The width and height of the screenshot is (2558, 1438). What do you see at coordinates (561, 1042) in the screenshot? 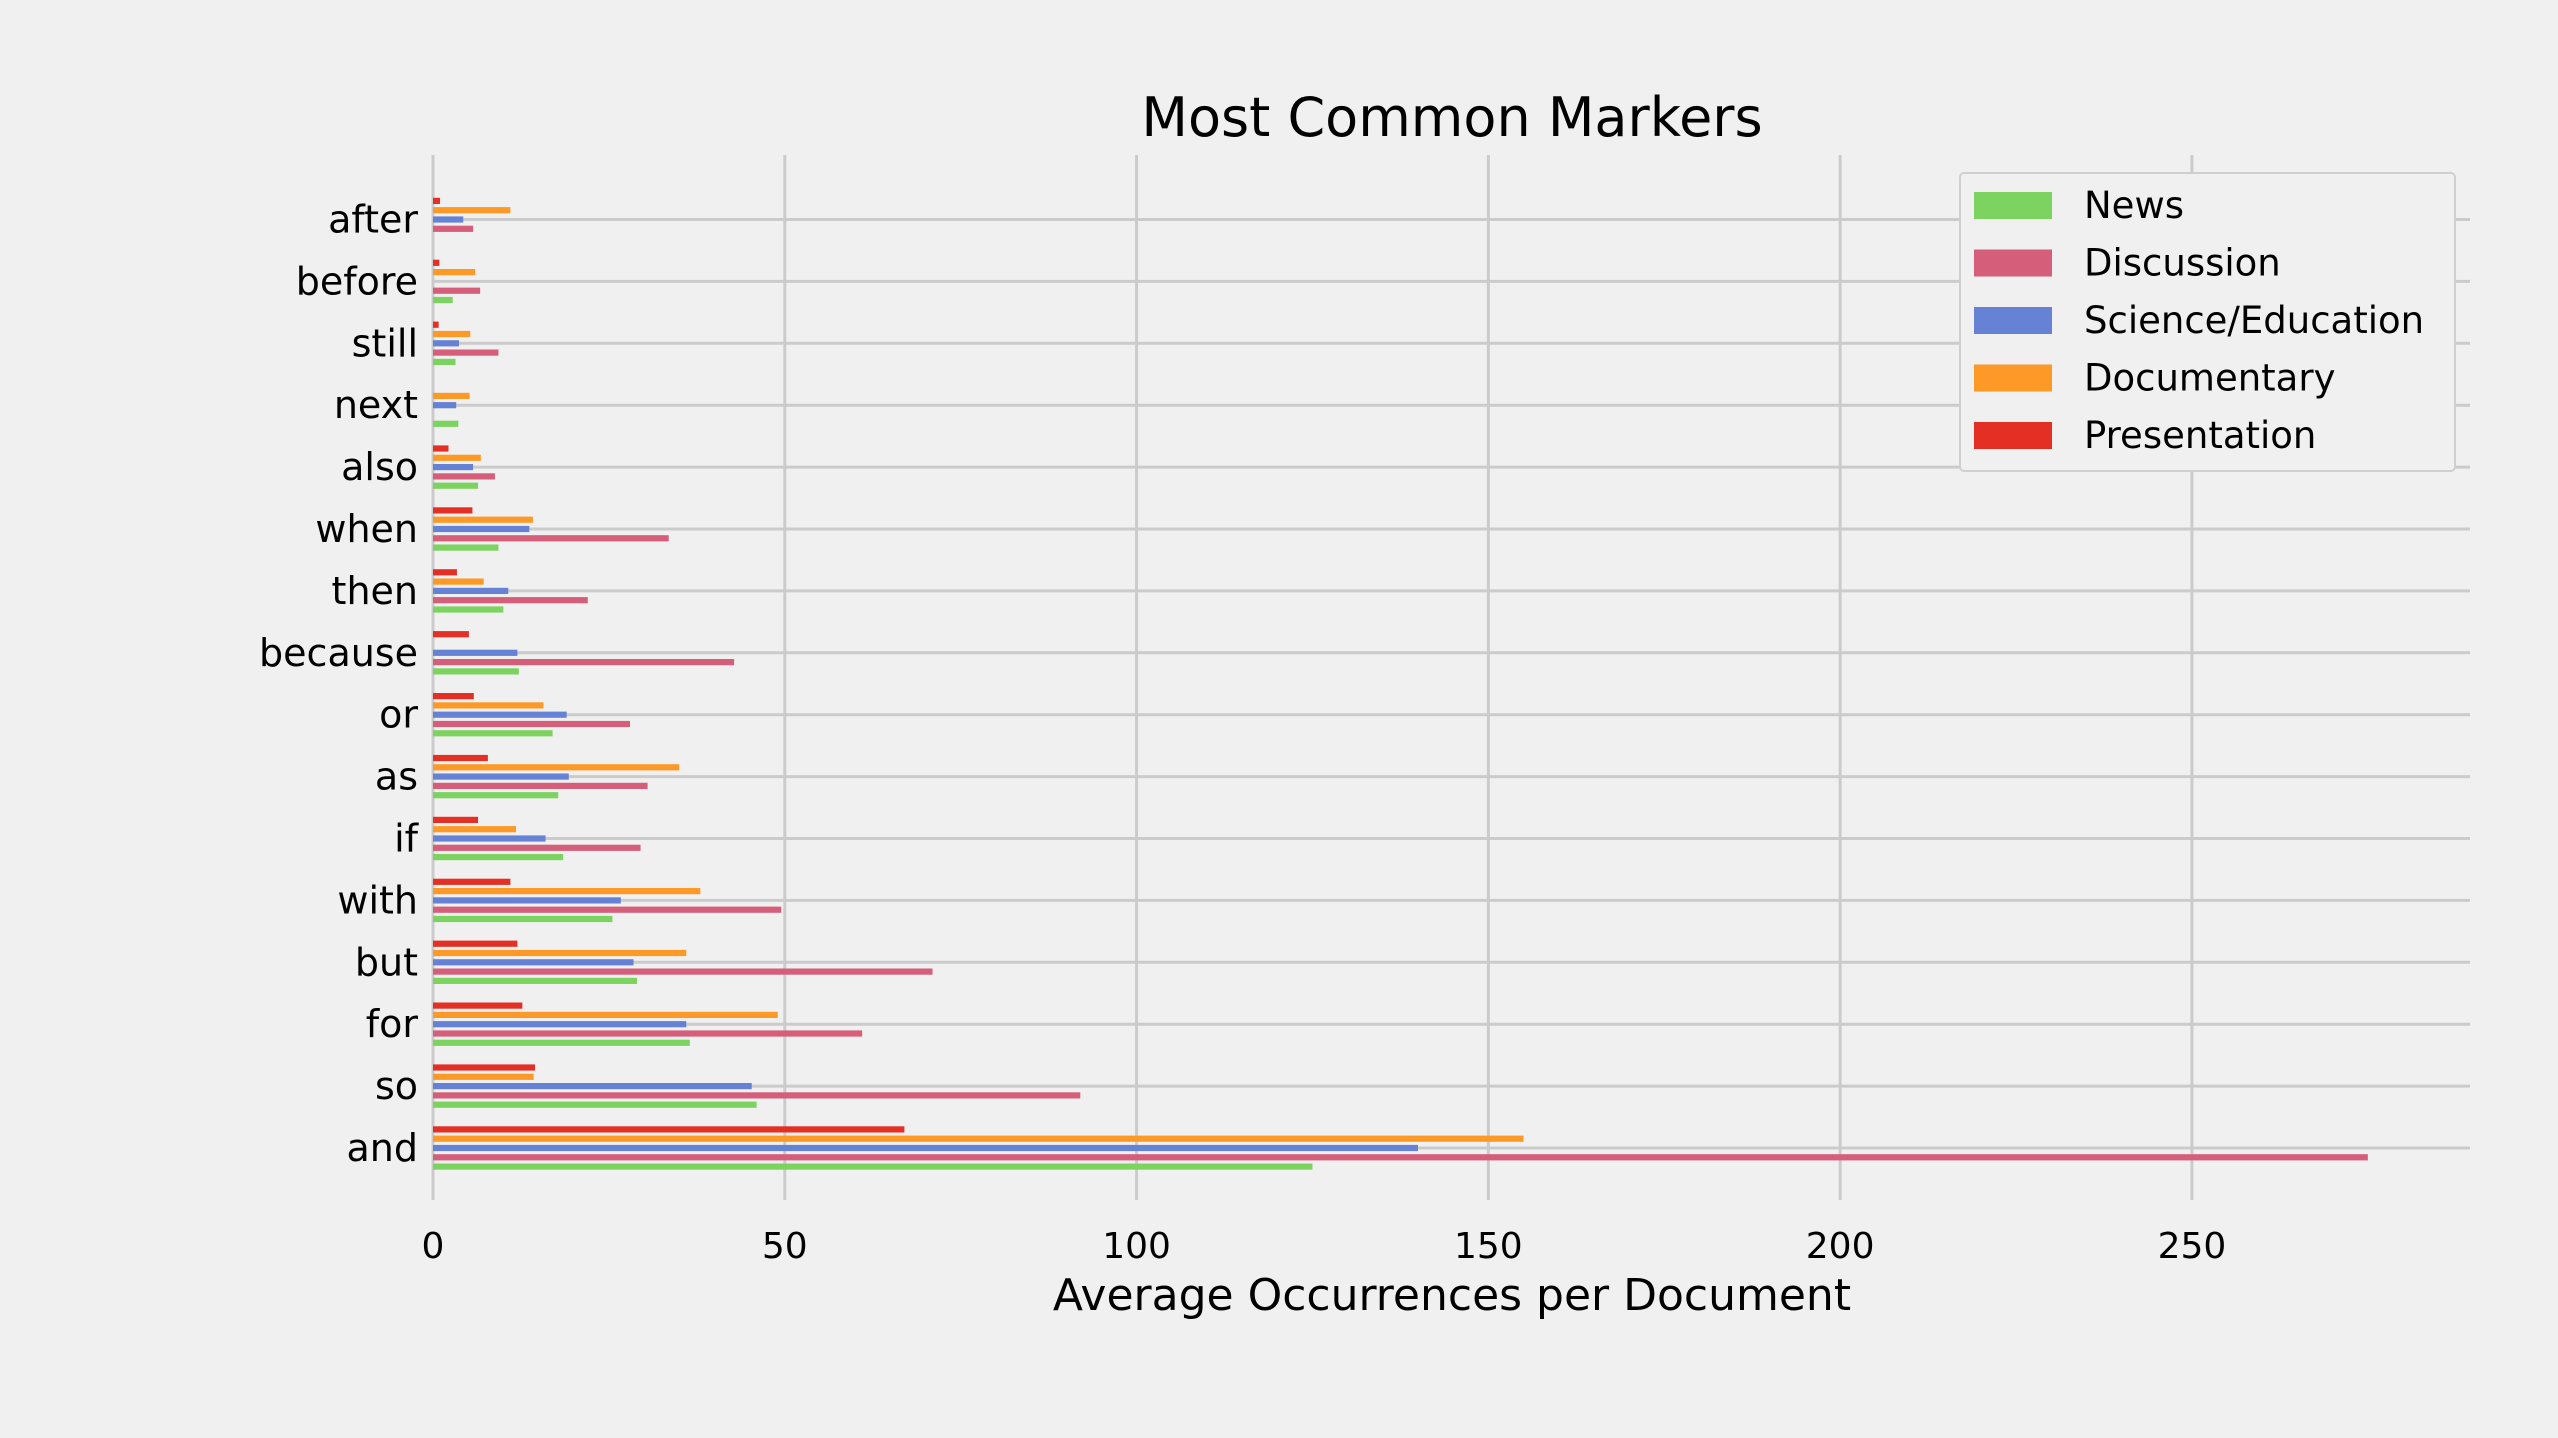
I see `bar-news-for` at bounding box center [561, 1042].